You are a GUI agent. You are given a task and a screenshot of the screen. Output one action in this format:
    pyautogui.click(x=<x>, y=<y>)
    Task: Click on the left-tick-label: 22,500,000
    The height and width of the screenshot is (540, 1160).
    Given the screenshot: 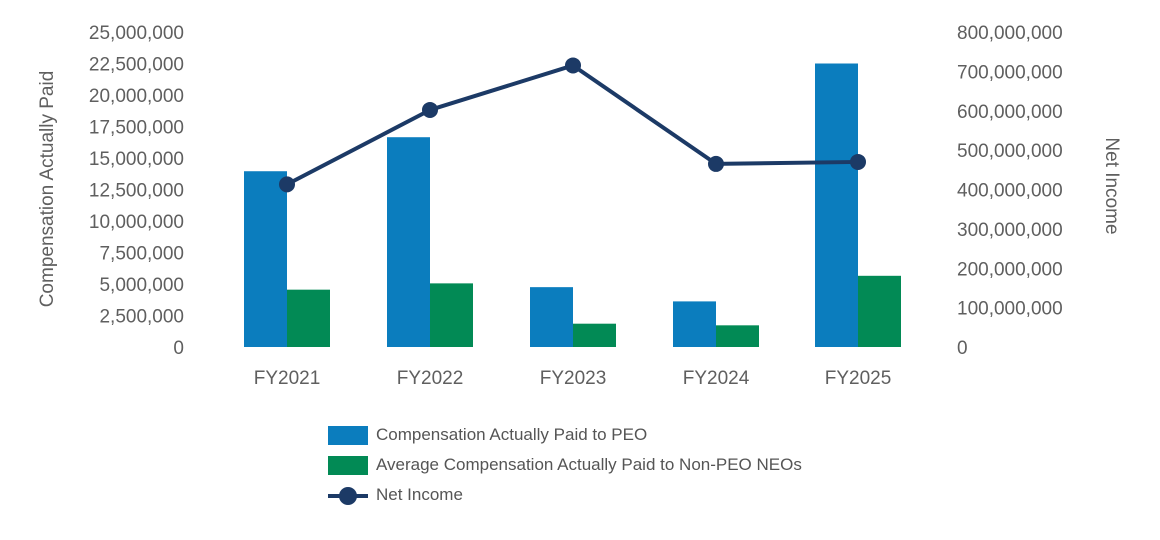 What is the action you would take?
    pyautogui.click(x=136, y=65)
    